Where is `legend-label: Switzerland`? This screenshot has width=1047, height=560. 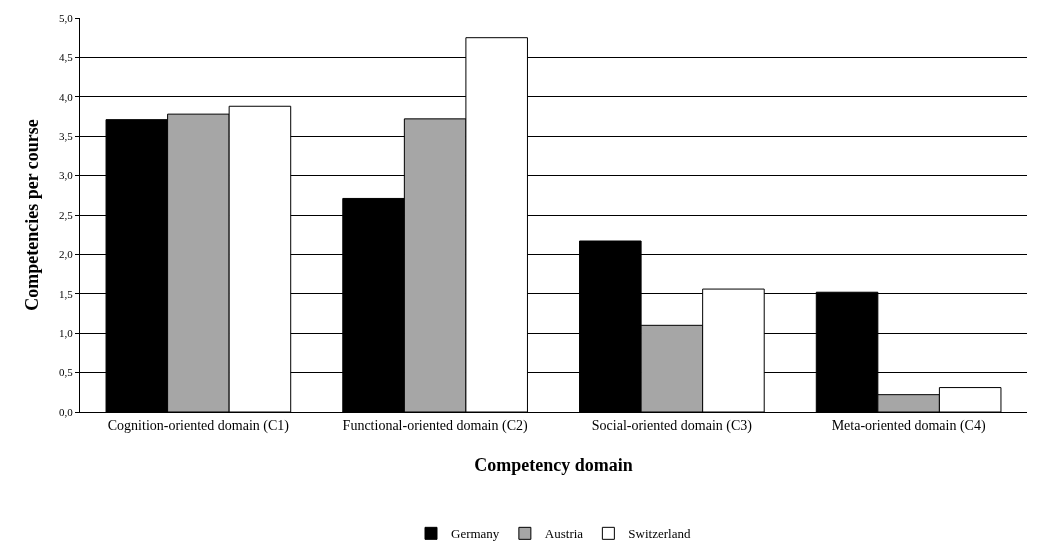 legend-label: Switzerland is located at coordinates (659, 534).